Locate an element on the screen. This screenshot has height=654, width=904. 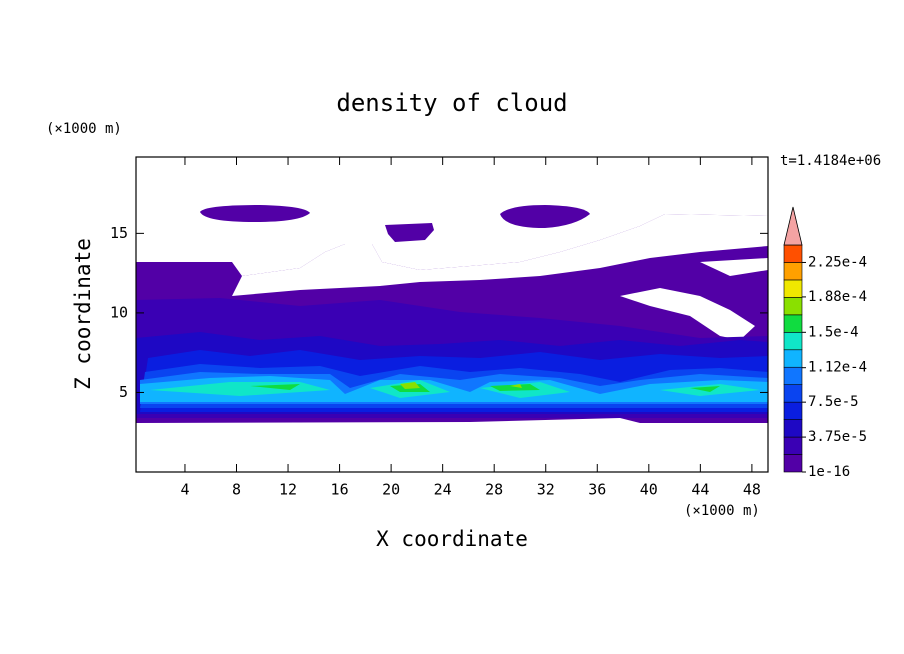
y-tick-label: 15 is located at coordinates (119, 233).